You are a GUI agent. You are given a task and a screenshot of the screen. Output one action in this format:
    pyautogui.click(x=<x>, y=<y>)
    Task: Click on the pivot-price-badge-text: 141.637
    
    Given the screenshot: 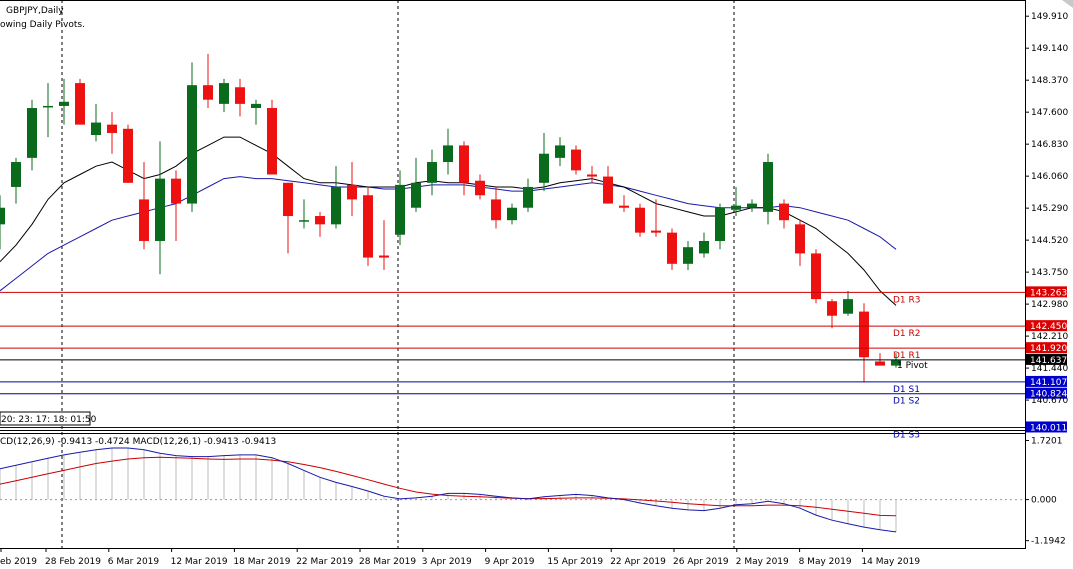 What is the action you would take?
    pyautogui.click(x=1048, y=361)
    